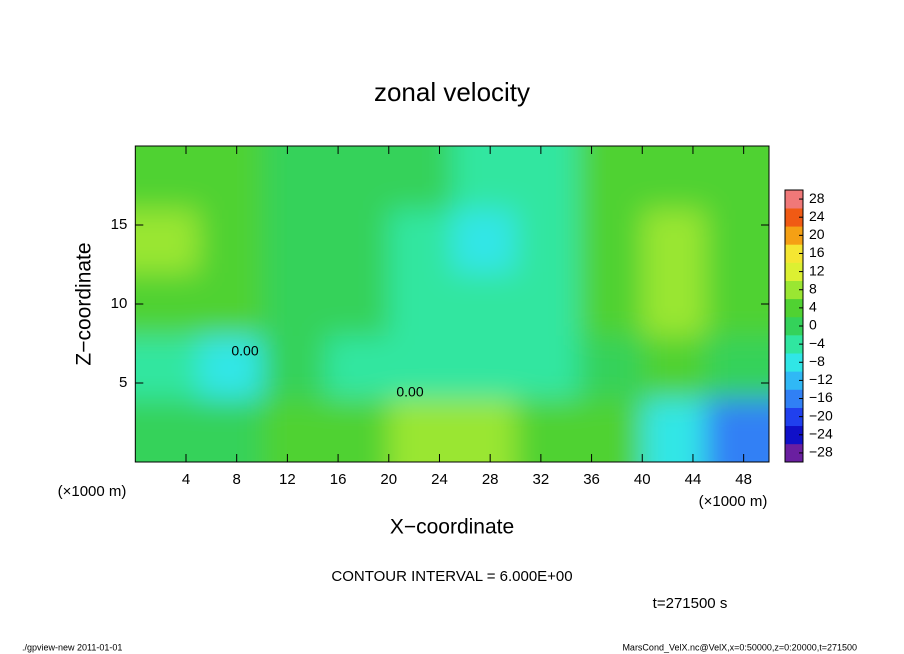 The image size is (904, 654). What do you see at coordinates (452, 92) in the screenshot?
I see `chart-title: zonal velocity` at bounding box center [452, 92].